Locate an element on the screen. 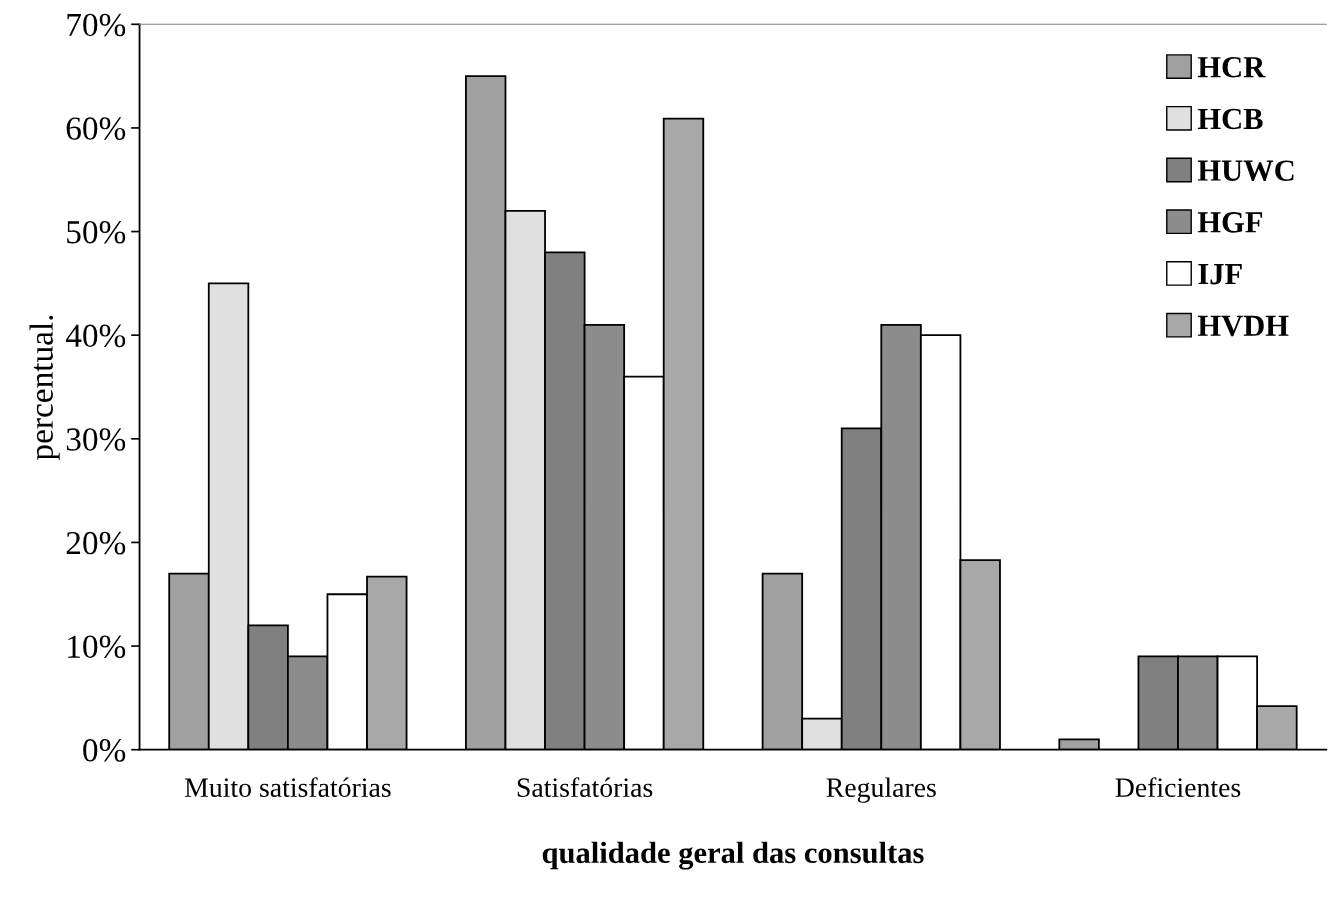 This screenshot has width=1329, height=900. x-tick-label: Satisfatórias is located at coordinates (585, 787).